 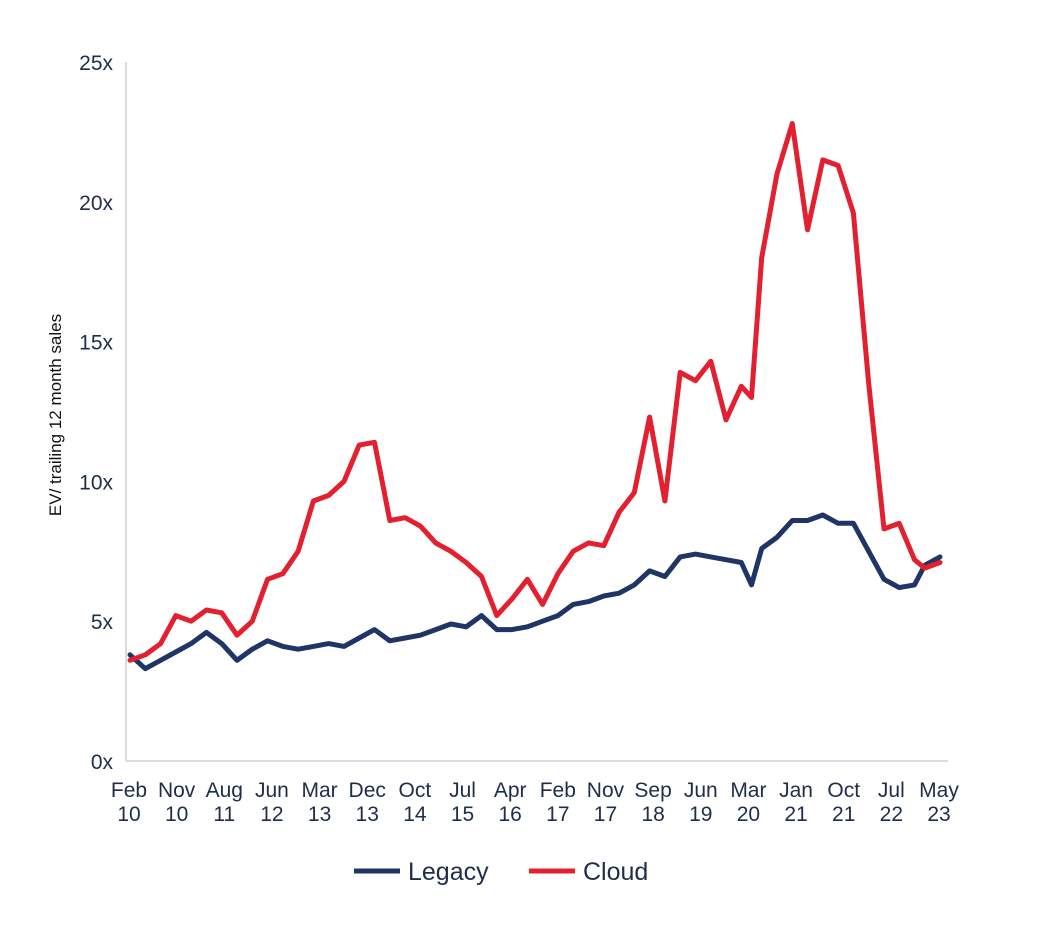 What do you see at coordinates (96, 482) in the screenshot?
I see `y-tick-label: 10x` at bounding box center [96, 482].